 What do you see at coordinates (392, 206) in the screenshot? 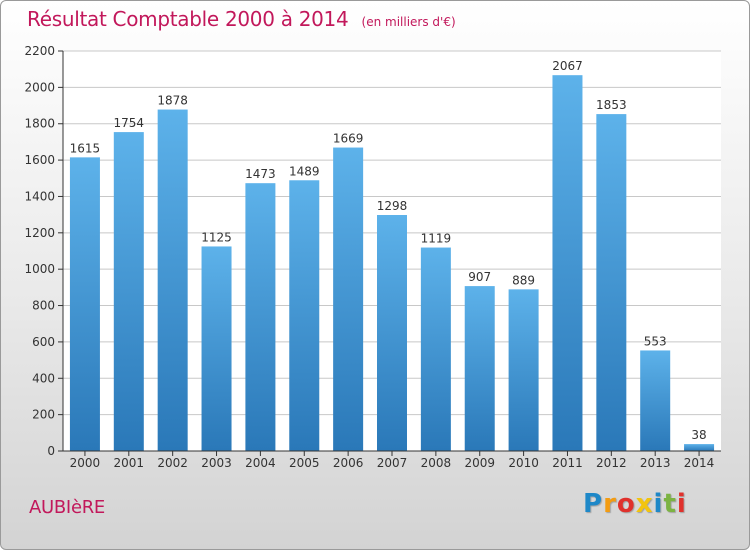
I see `data-label: 1298` at bounding box center [392, 206].